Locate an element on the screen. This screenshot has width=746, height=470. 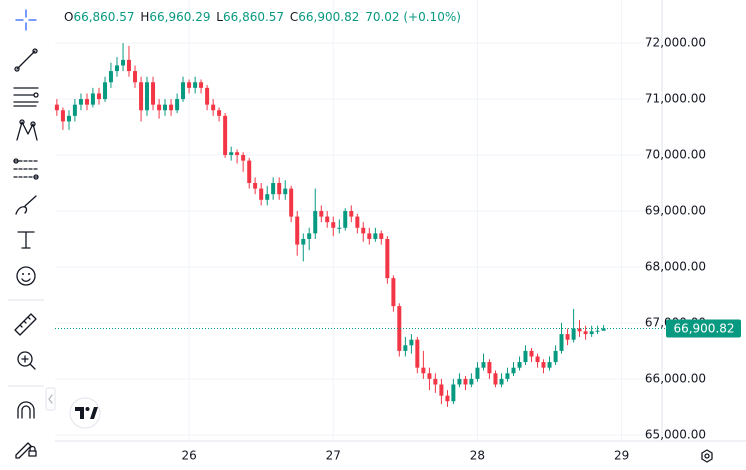
zoom-tool is located at coordinates (26, 360).